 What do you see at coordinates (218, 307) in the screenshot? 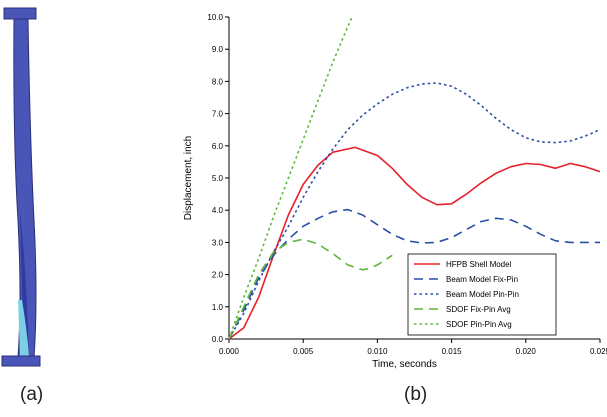
I see `y-tick-label: 1.0` at bounding box center [218, 307].